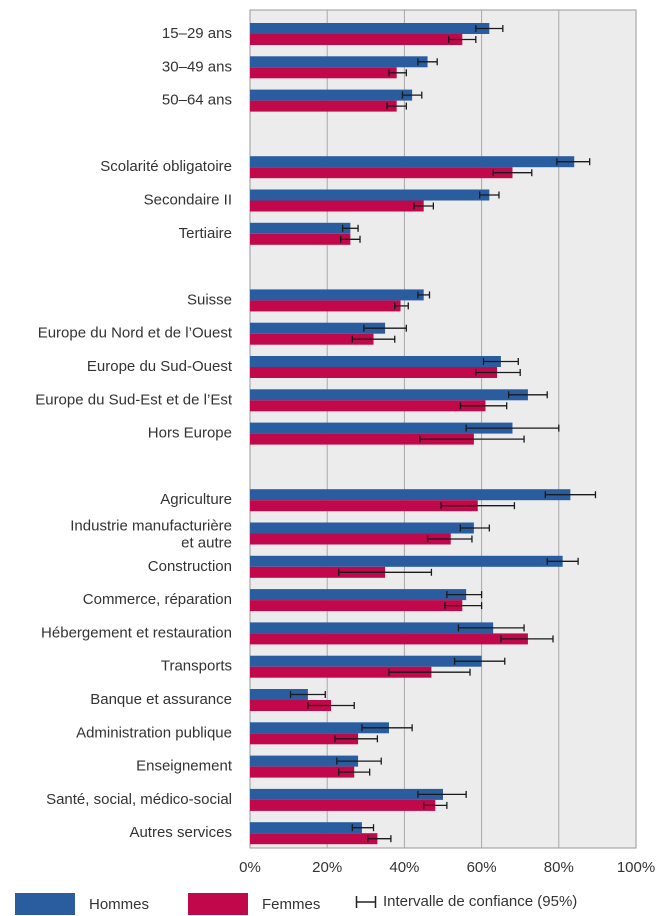 Image resolution: width=660 pixels, height=916 pixels. I want to click on category-label: Administration publique, so click(154, 732).